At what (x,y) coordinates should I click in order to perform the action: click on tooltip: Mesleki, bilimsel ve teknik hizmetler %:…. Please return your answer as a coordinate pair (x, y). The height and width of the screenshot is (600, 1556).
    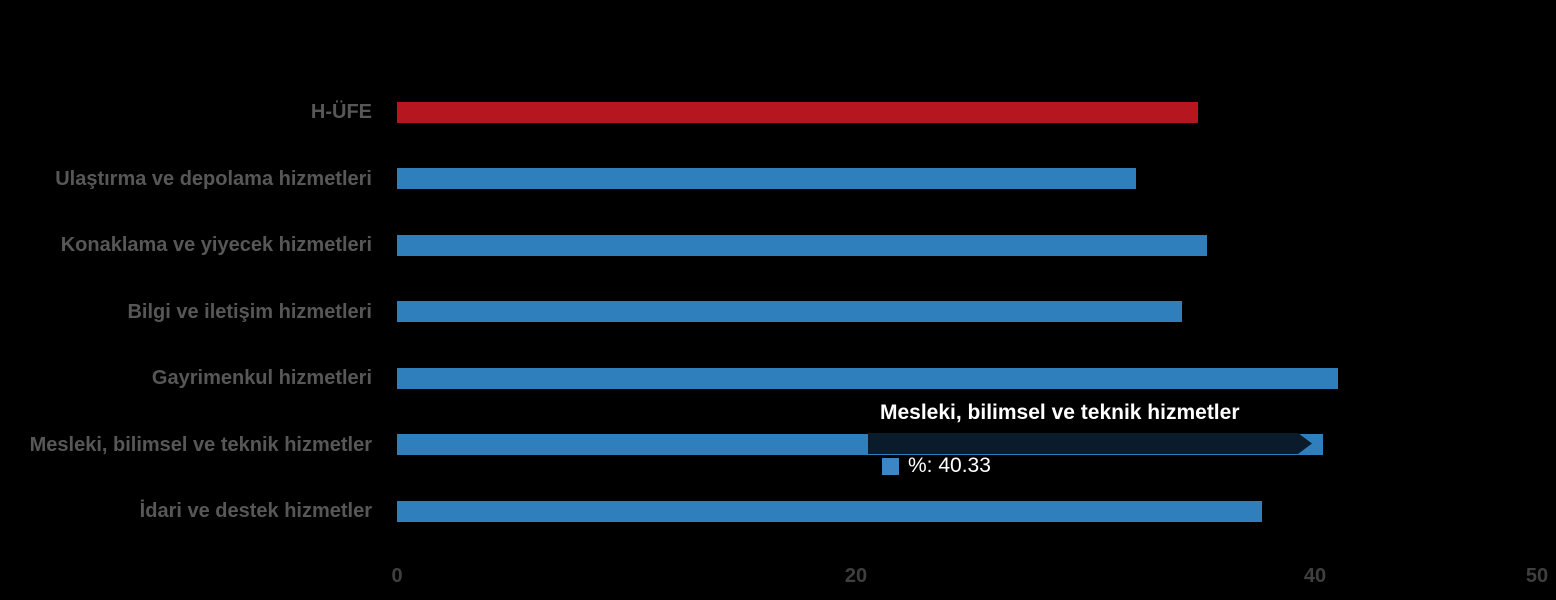
    Looking at the image, I should click on (1090, 440).